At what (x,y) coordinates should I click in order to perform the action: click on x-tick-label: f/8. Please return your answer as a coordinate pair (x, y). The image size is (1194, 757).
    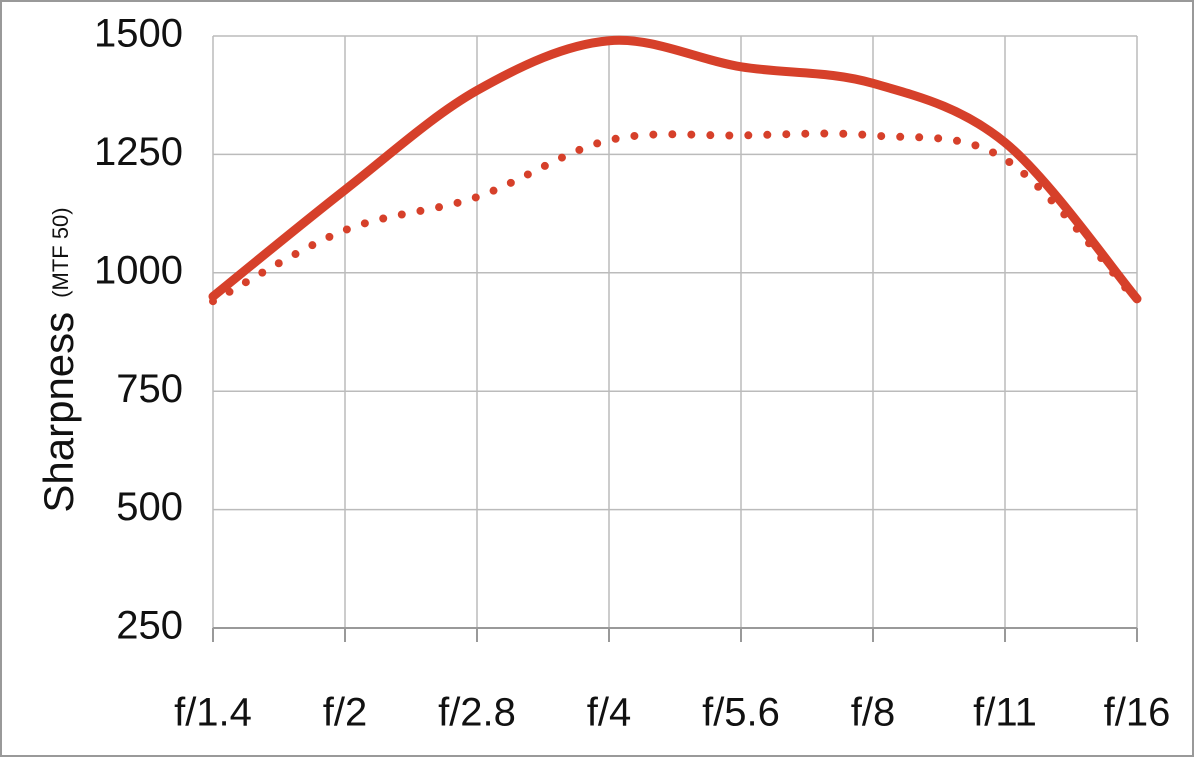
    Looking at the image, I should click on (873, 713).